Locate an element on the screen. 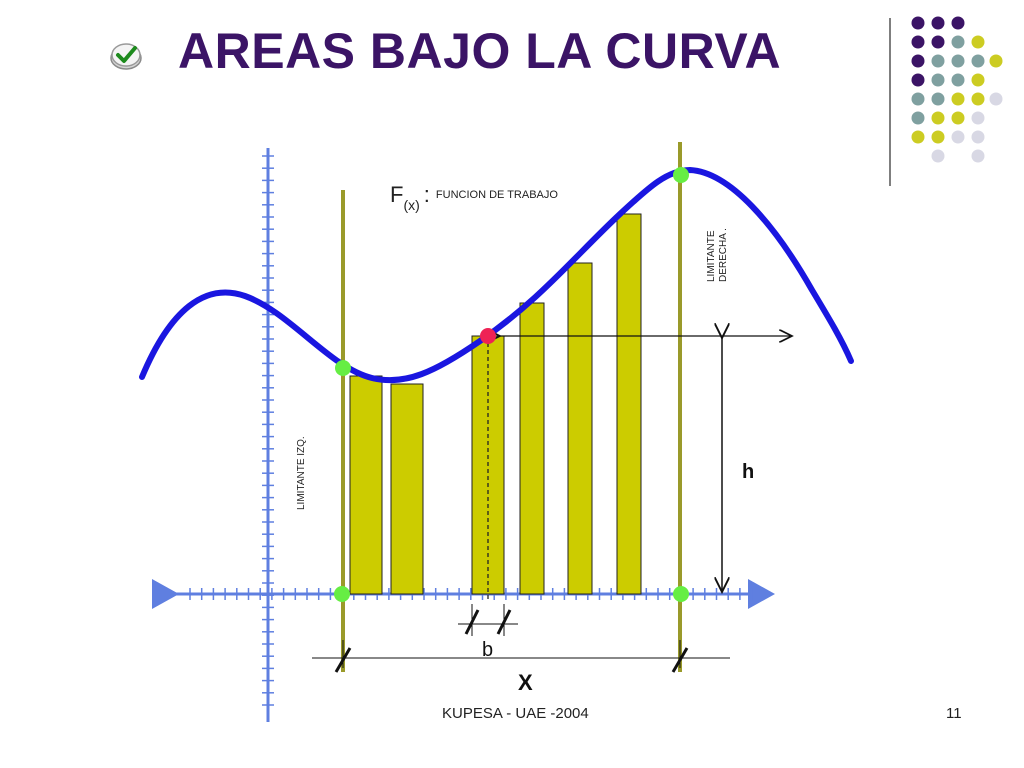  sample-point is located at coordinates (488, 336).